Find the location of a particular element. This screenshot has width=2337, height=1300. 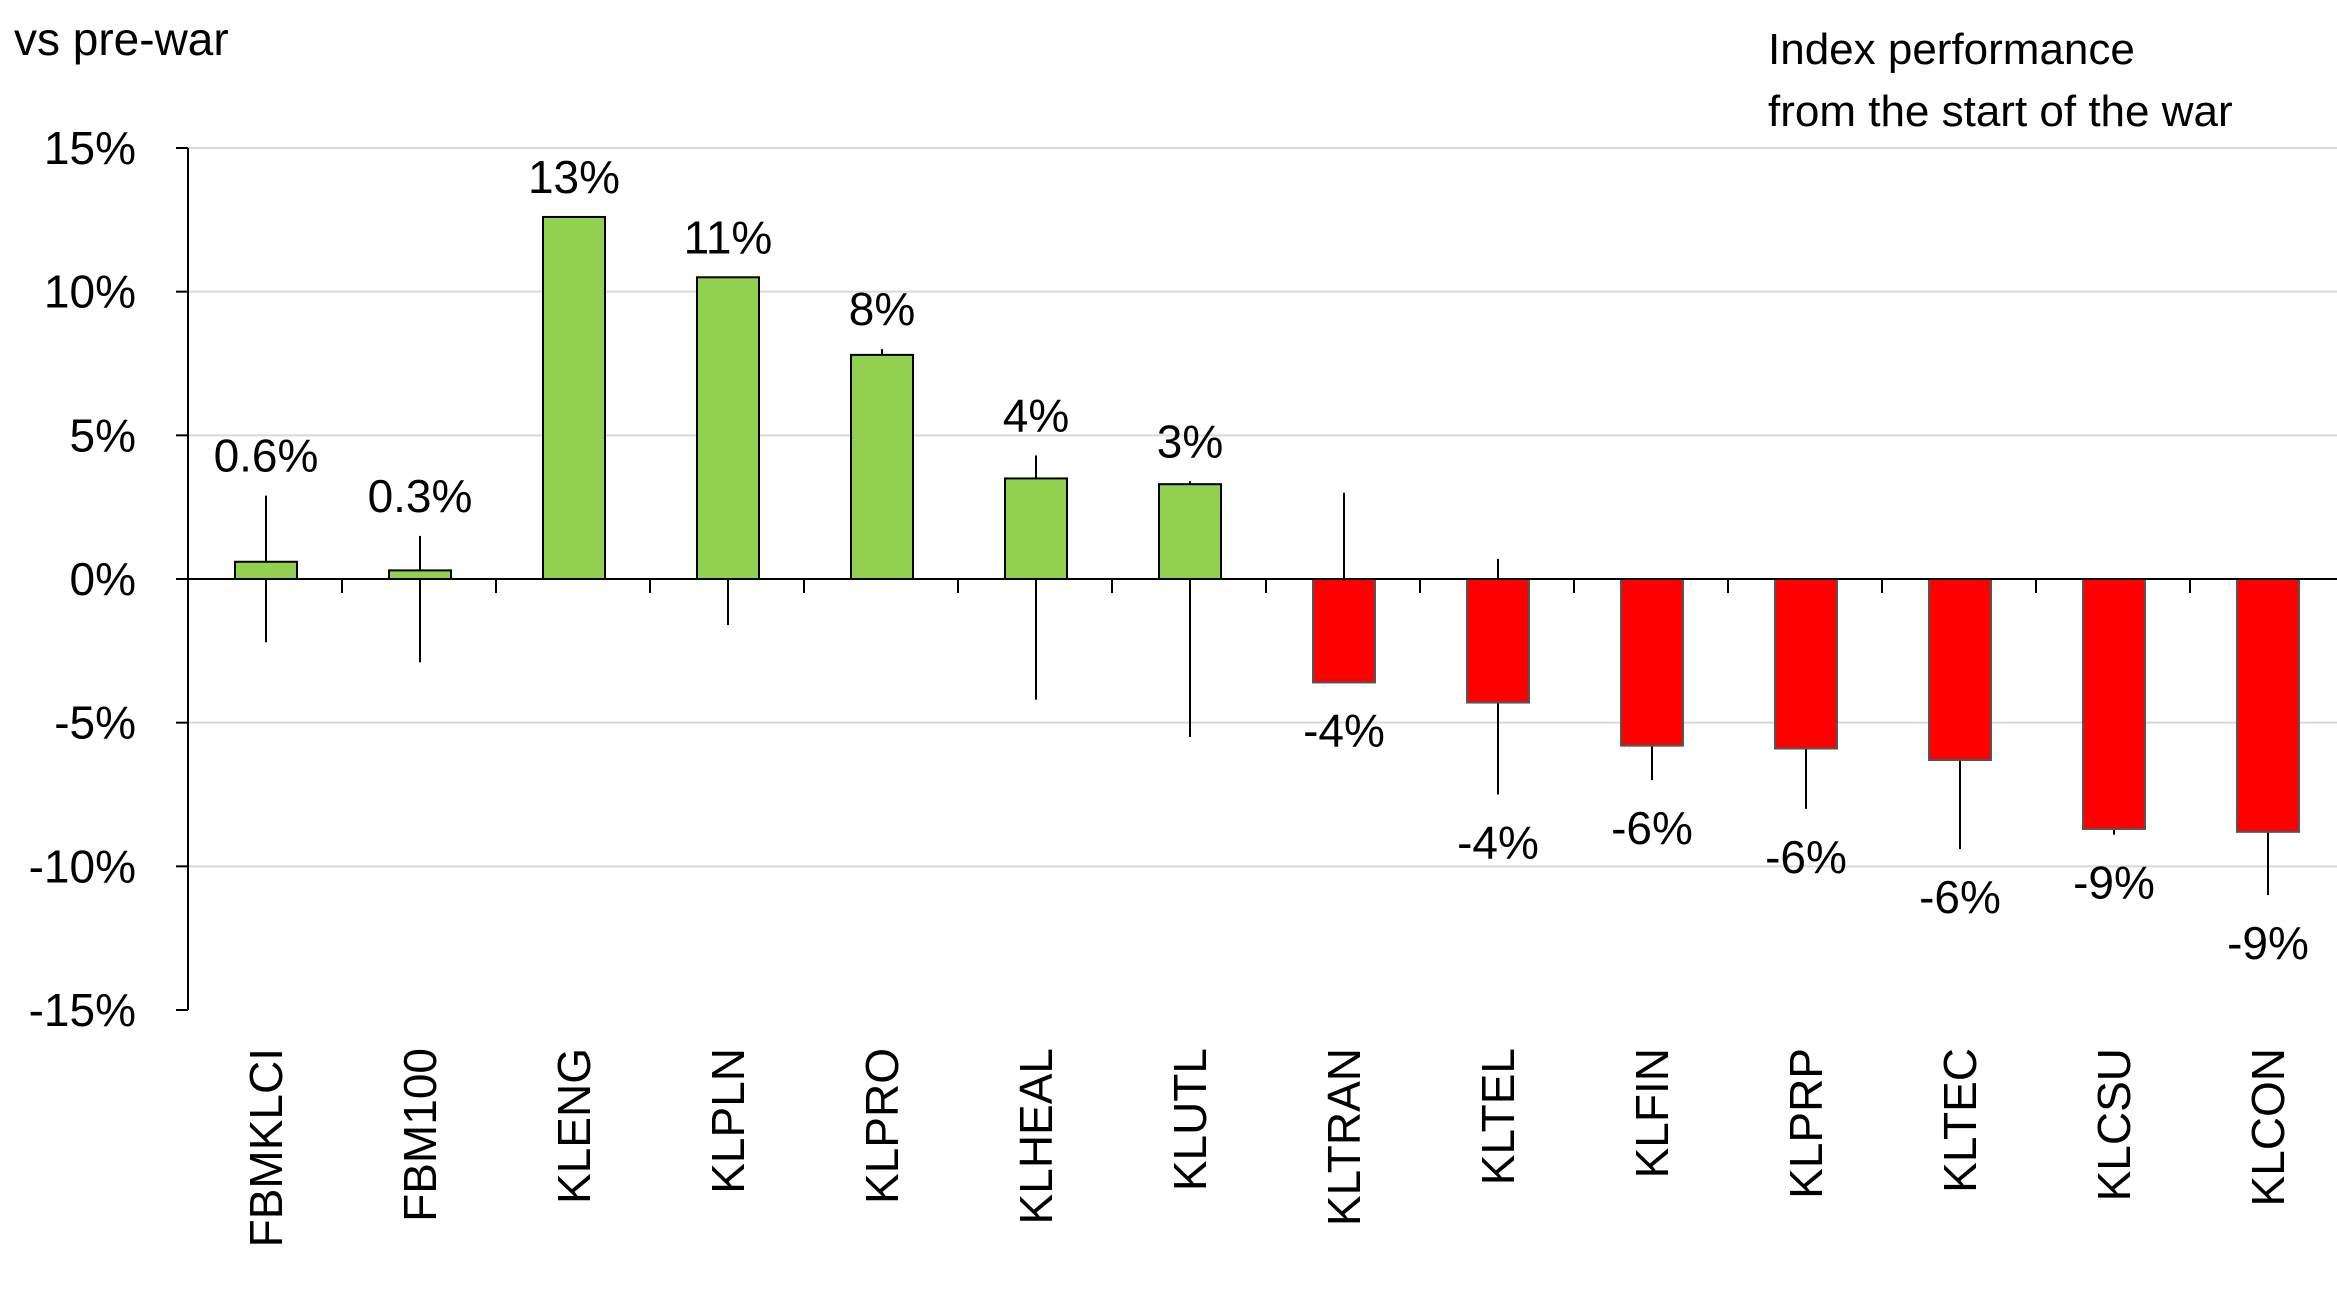

y-axis-label: vs pre-war is located at coordinates (121, 39).